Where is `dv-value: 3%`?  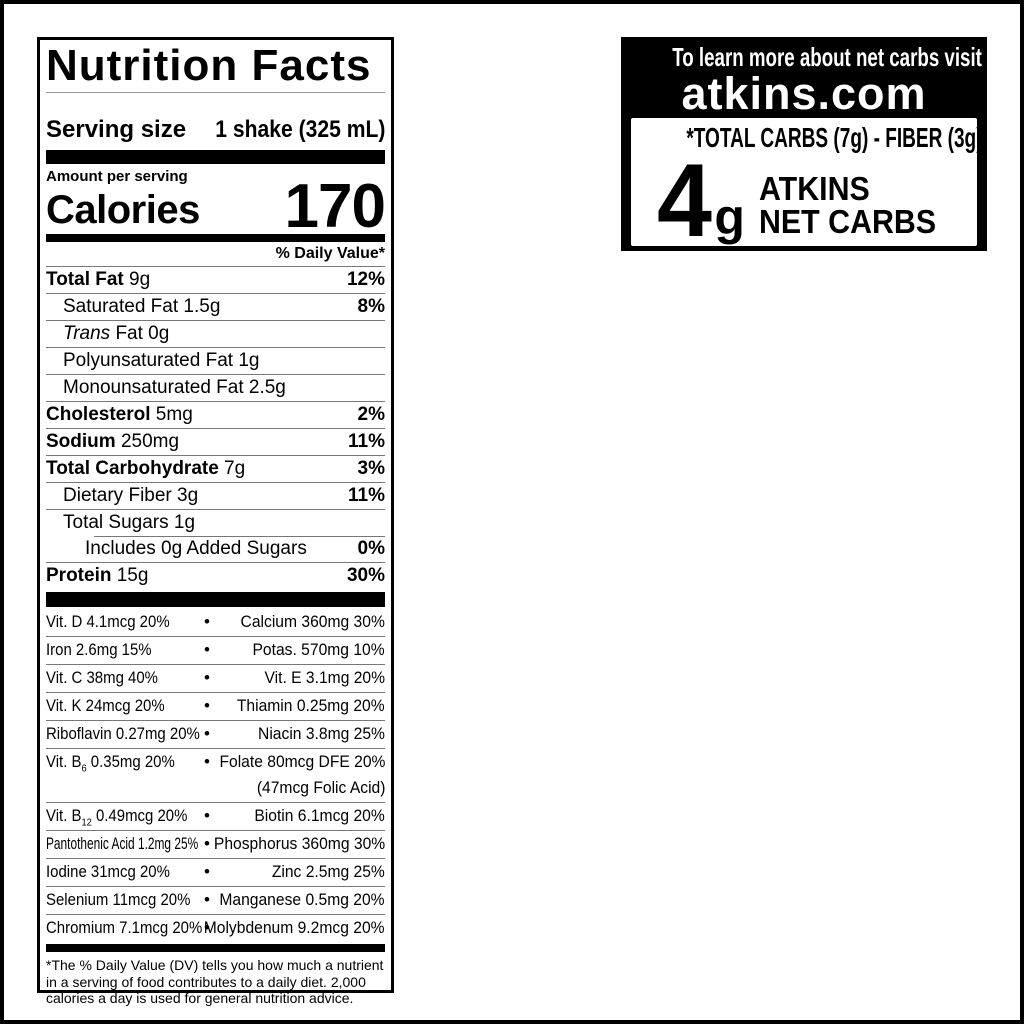
dv-value: 3% is located at coordinates (371, 468).